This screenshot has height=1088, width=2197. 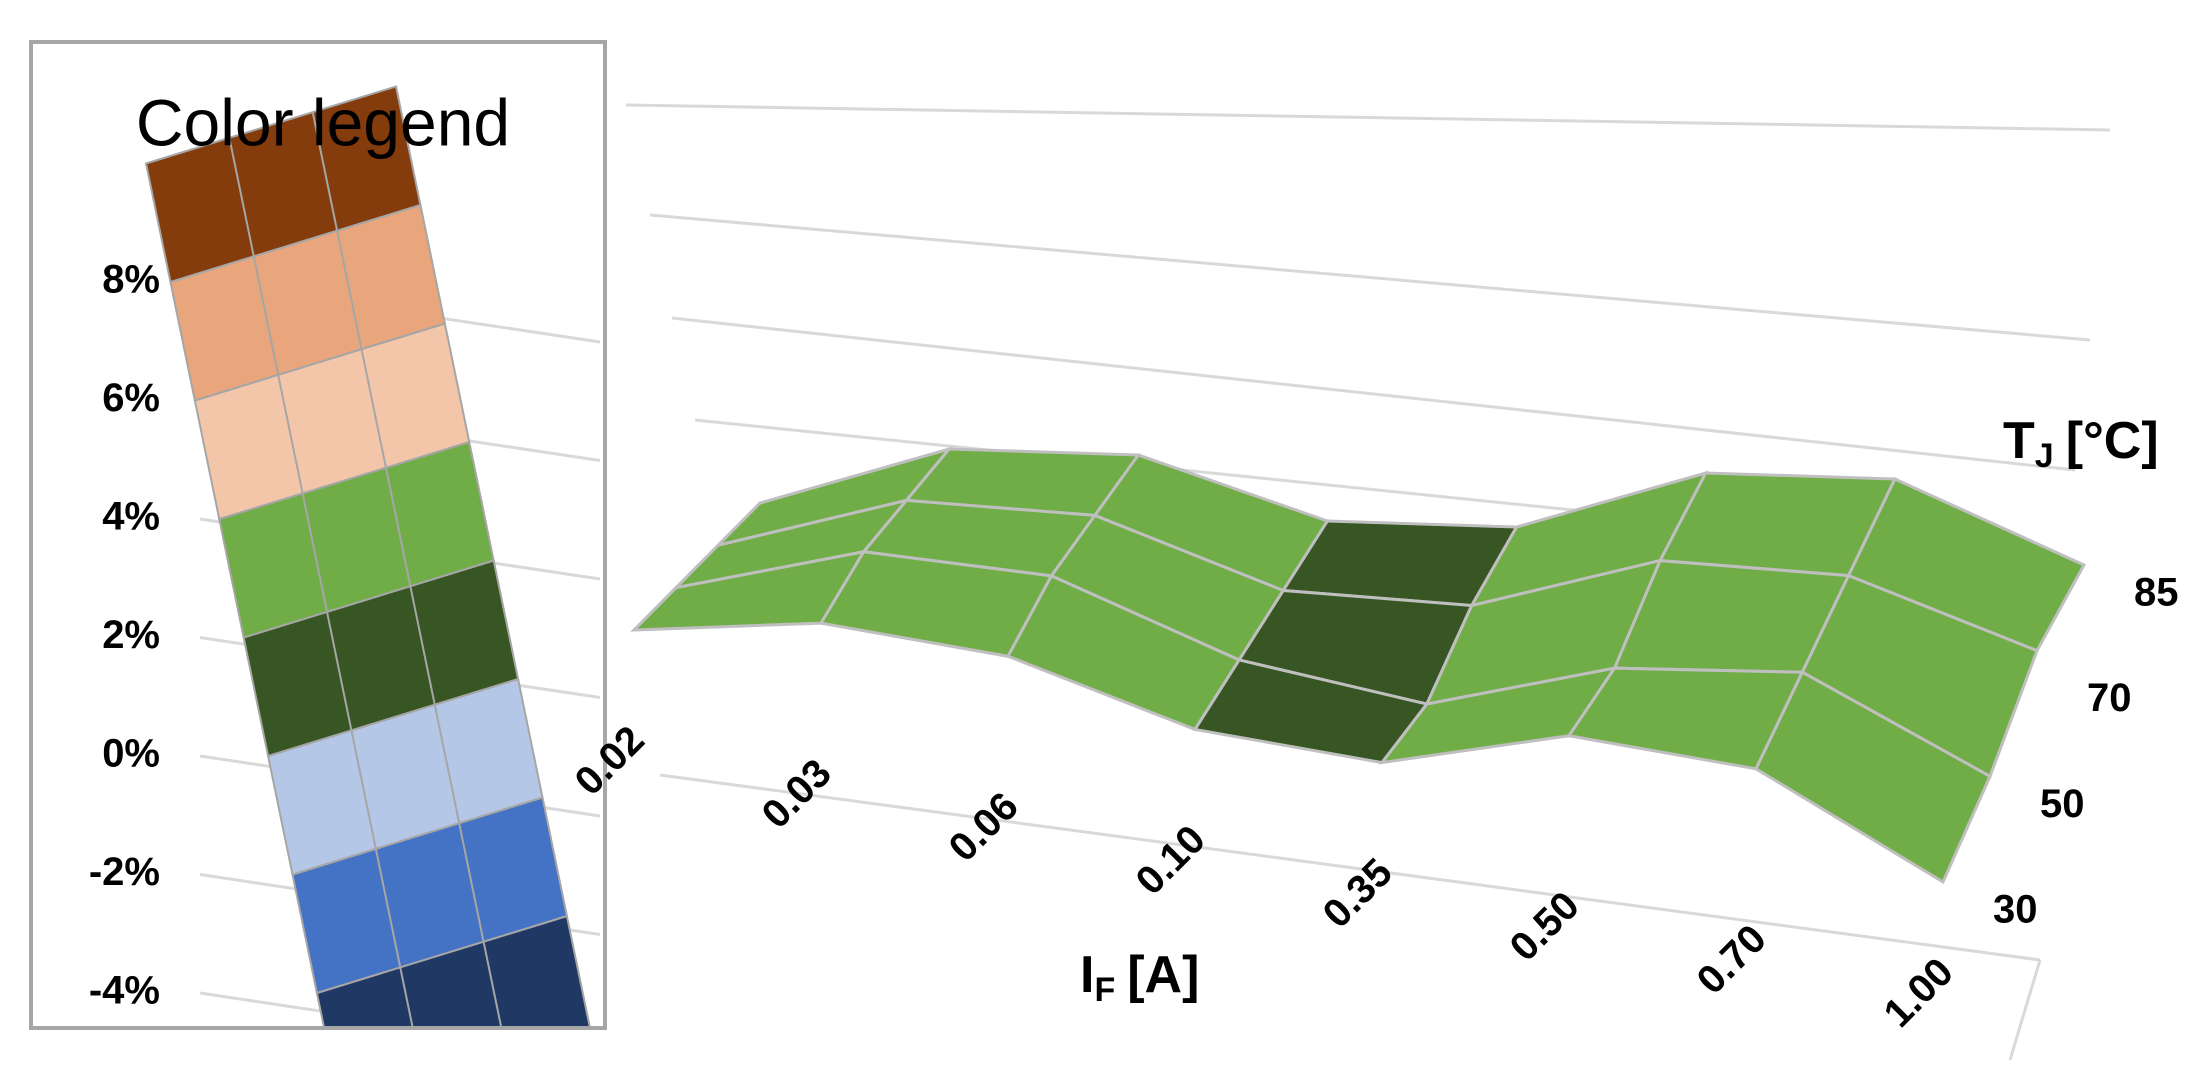 What do you see at coordinates (2156, 593) in the screenshot?
I see `depth-tick-label: 85` at bounding box center [2156, 593].